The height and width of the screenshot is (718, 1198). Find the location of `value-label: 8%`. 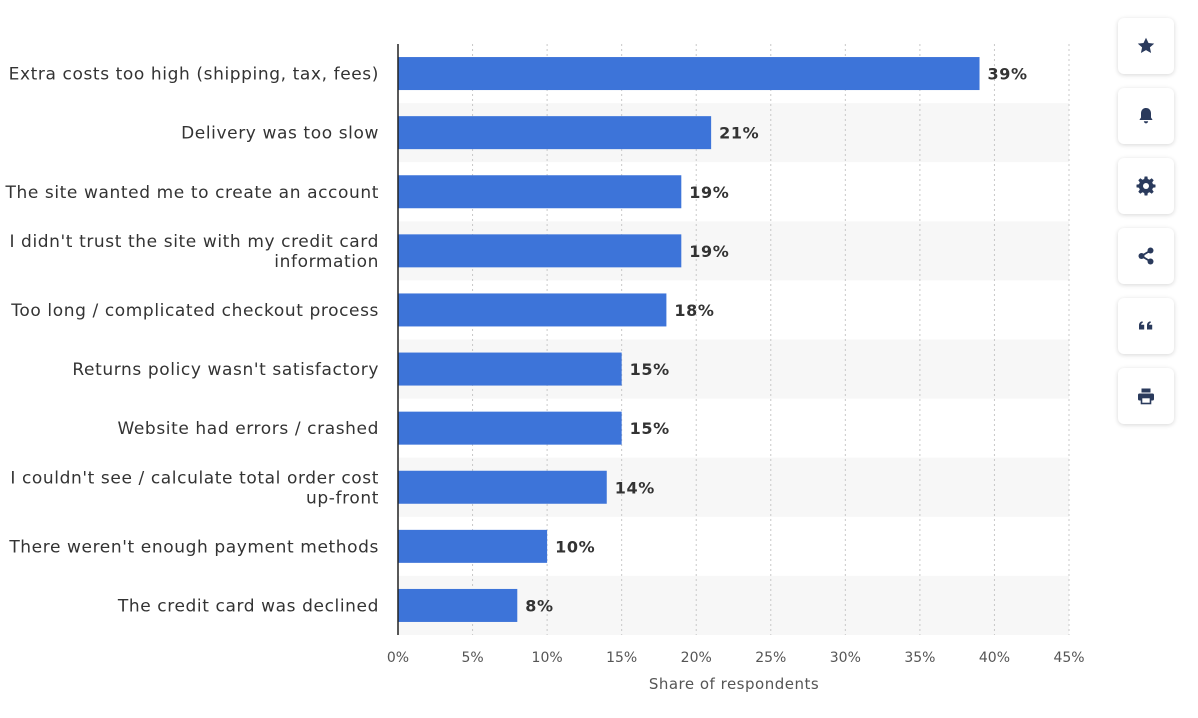

value-label: 8% is located at coordinates (539, 605).